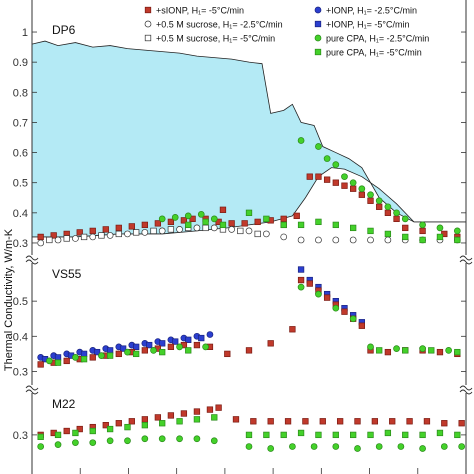 This screenshot has width=474, height=474. I want to click on y-tick-label: 0.8, so click(20, 93).